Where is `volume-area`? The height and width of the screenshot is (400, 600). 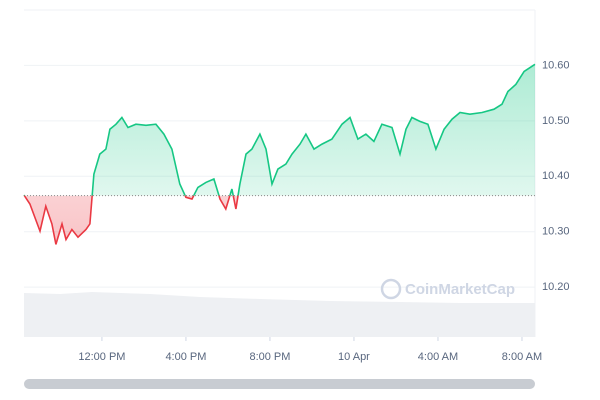
volume-area is located at coordinates (279, 314).